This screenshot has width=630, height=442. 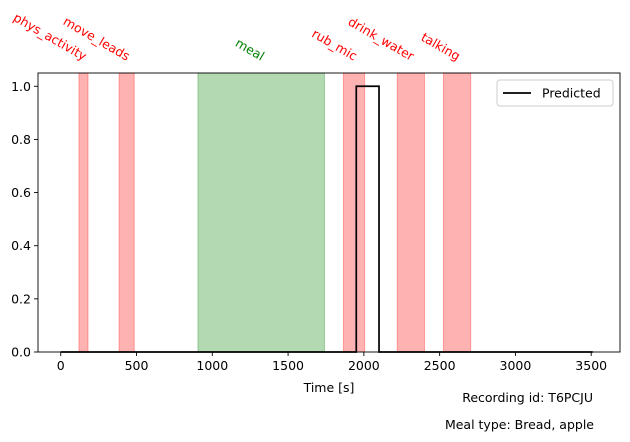 I want to click on y-axis: 0.0 0.2 0.4 0.6 0.8 1.0, so click(x=24, y=219).